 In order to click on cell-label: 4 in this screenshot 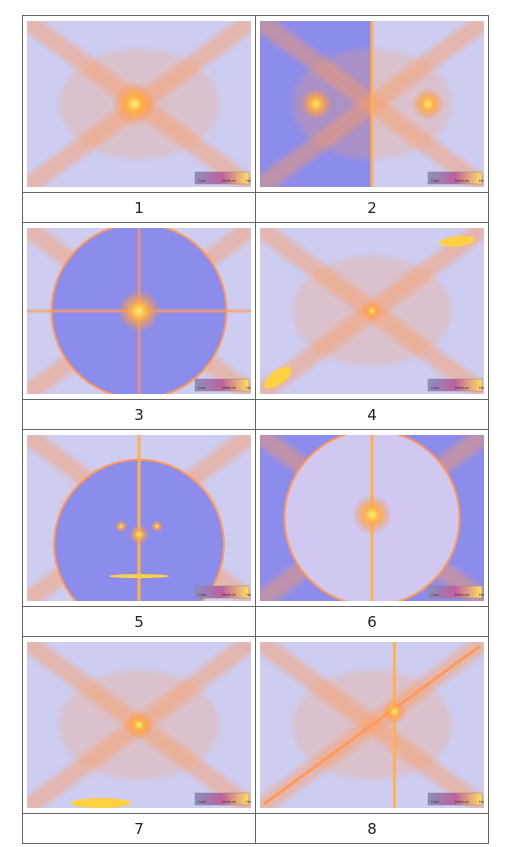, I will do `click(372, 414)`.